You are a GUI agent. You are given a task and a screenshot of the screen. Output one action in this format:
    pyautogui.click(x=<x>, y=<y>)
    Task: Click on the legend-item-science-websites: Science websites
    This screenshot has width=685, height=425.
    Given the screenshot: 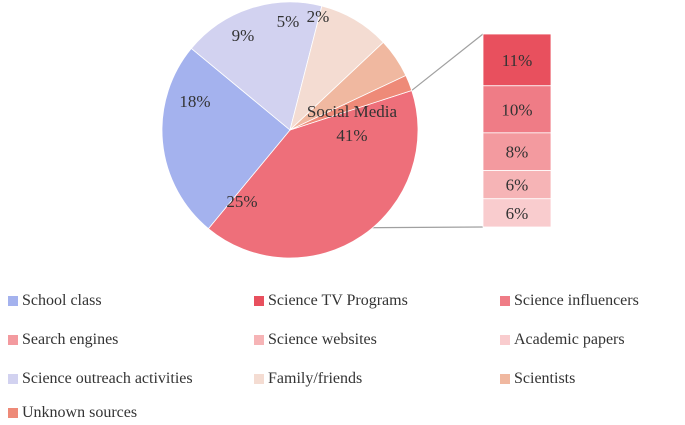 What is the action you would take?
    pyautogui.click(x=315, y=340)
    